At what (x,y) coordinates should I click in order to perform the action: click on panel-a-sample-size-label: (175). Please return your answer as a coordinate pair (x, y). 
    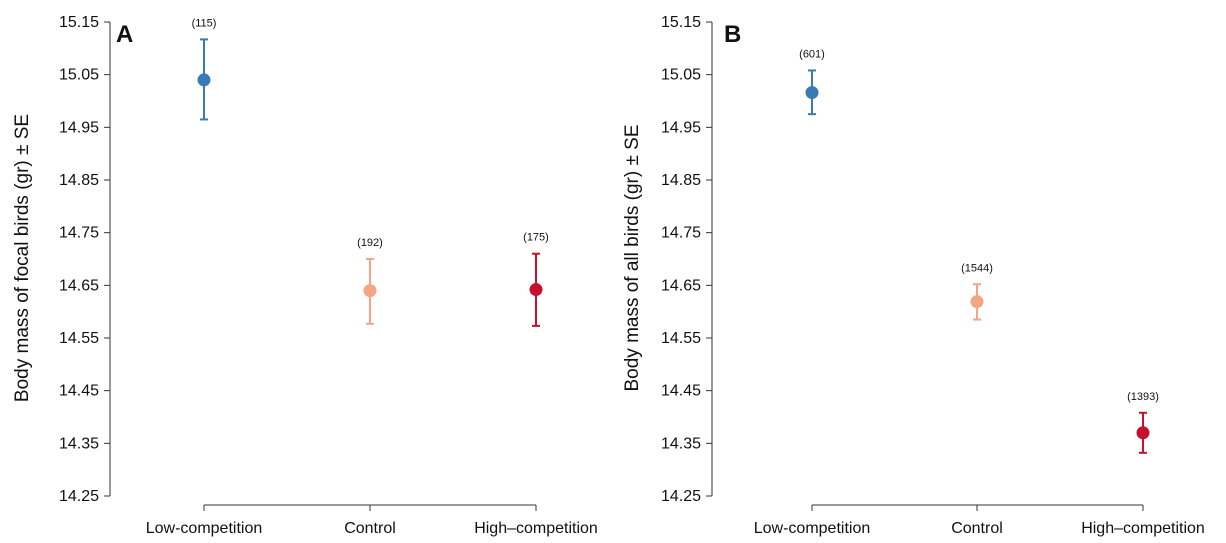
    Looking at the image, I should click on (536, 238).